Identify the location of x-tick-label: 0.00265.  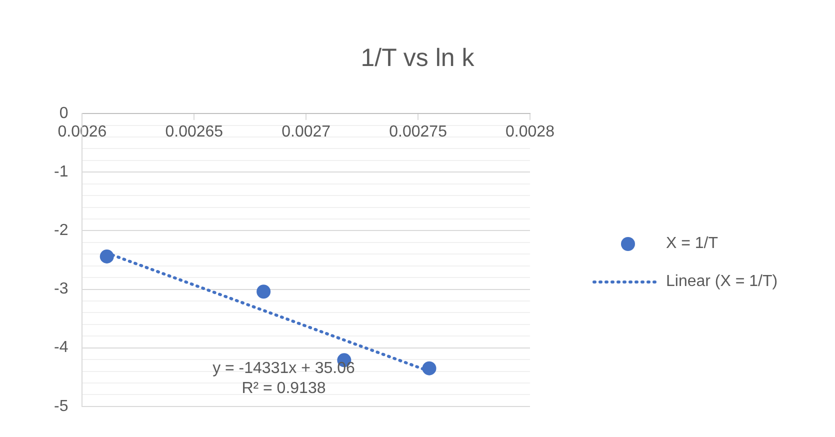
(194, 132).